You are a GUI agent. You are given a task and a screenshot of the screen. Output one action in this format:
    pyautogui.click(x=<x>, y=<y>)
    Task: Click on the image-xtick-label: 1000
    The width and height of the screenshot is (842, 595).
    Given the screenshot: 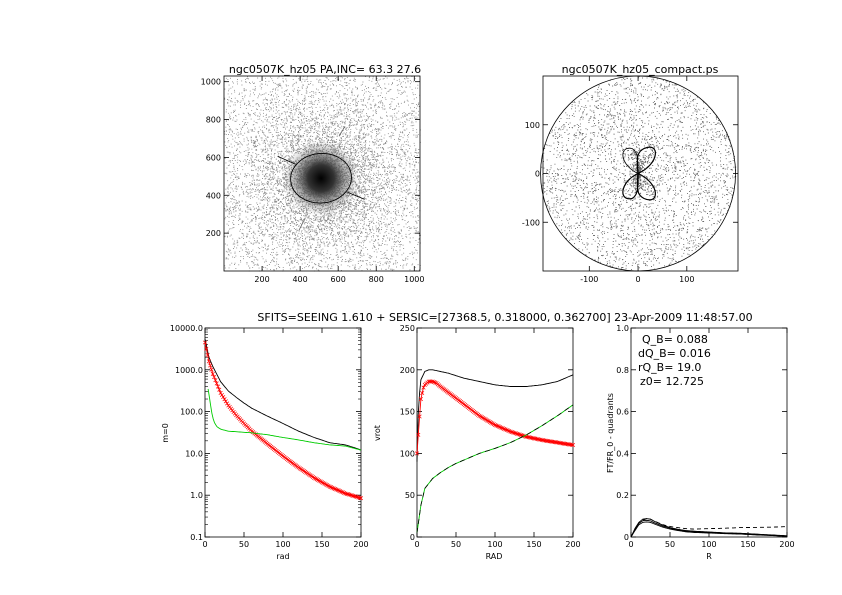 What is the action you would take?
    pyautogui.click(x=414, y=279)
    